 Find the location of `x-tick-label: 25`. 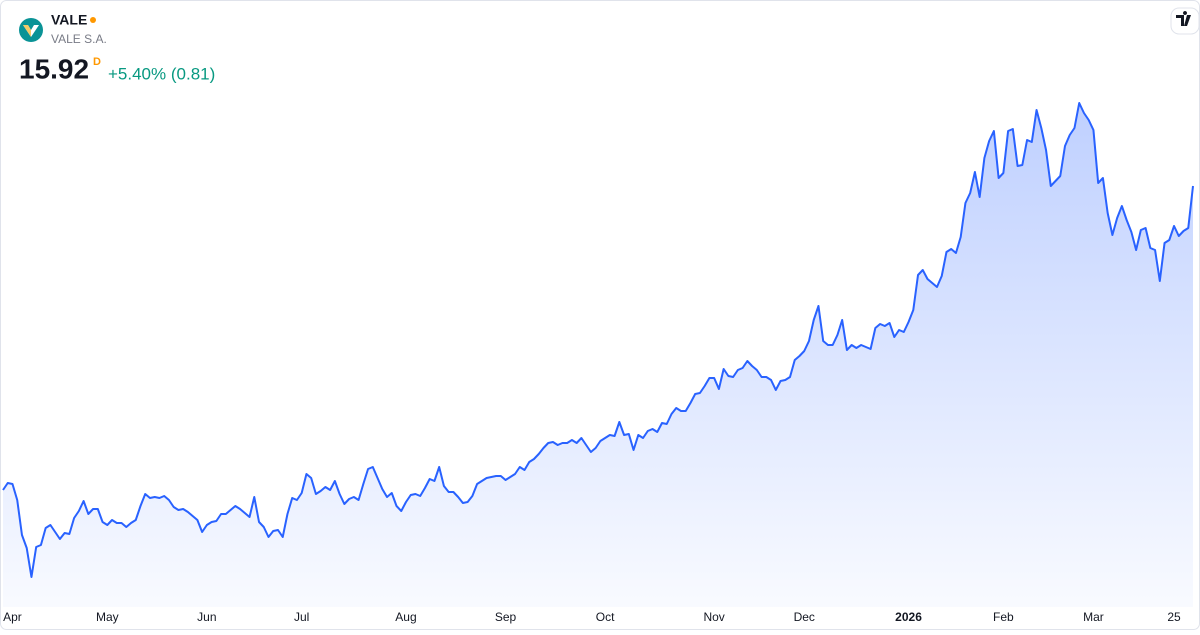

x-tick-label: 25 is located at coordinates (1174, 617).